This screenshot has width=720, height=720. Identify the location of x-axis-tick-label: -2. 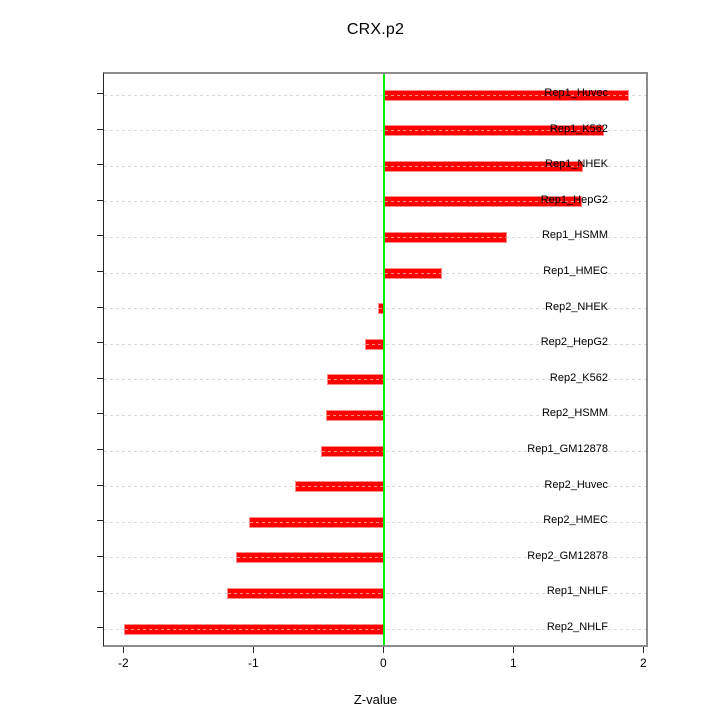
(123, 663).